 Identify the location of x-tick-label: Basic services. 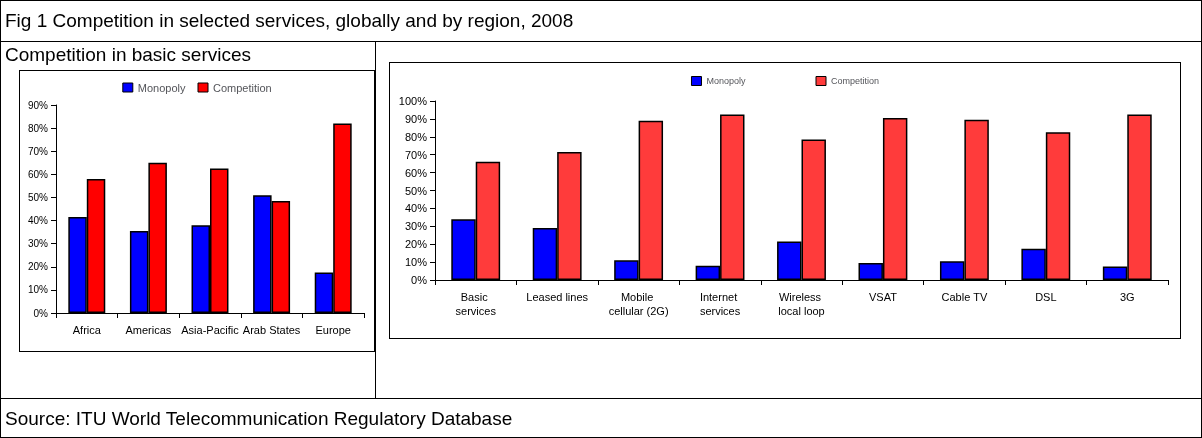
(476, 304).